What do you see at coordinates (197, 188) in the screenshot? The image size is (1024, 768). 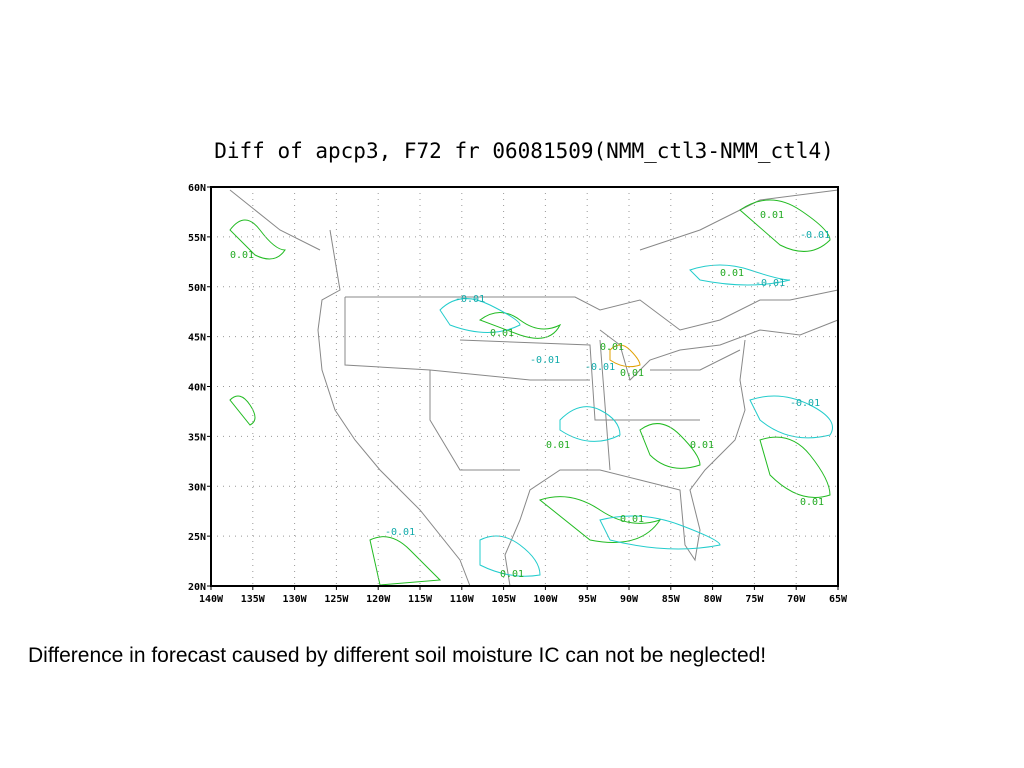 I see `lat-label: 60N` at bounding box center [197, 188].